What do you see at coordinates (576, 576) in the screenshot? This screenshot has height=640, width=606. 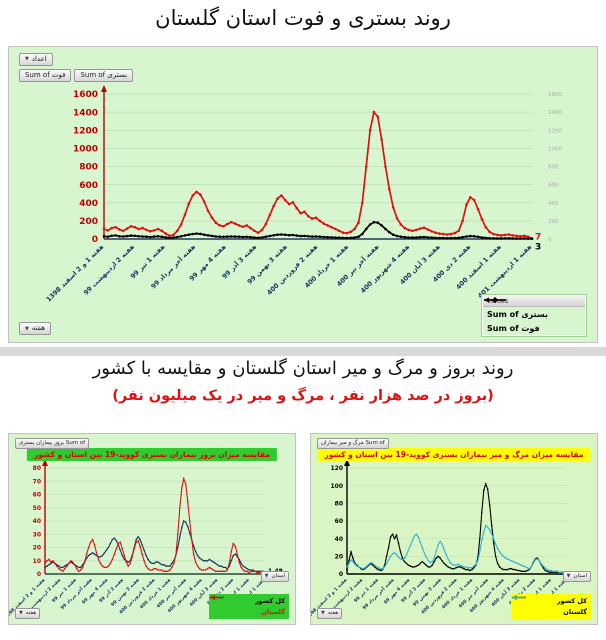 I see `province-filter-button-mortality: استان ▼` at bounding box center [576, 576].